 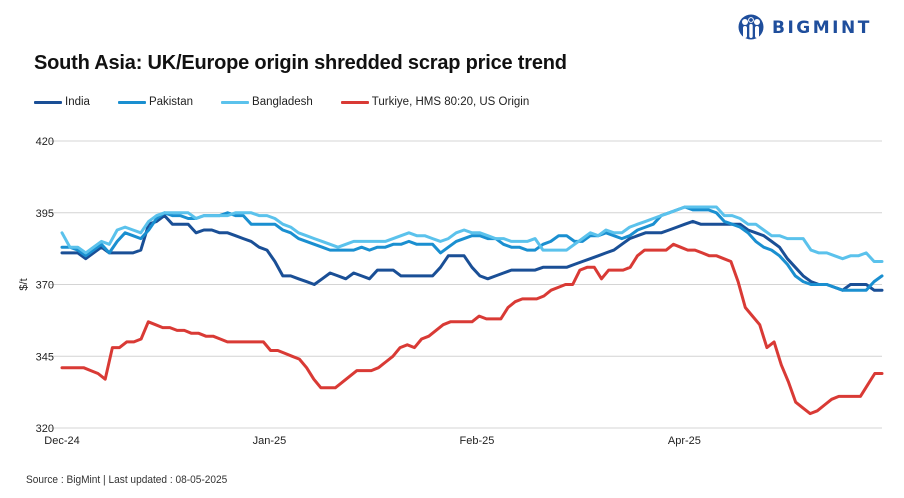 What do you see at coordinates (450, 102) in the screenshot?
I see `legend-label: Turkiye, HMS 80:20, US Origin` at bounding box center [450, 102].